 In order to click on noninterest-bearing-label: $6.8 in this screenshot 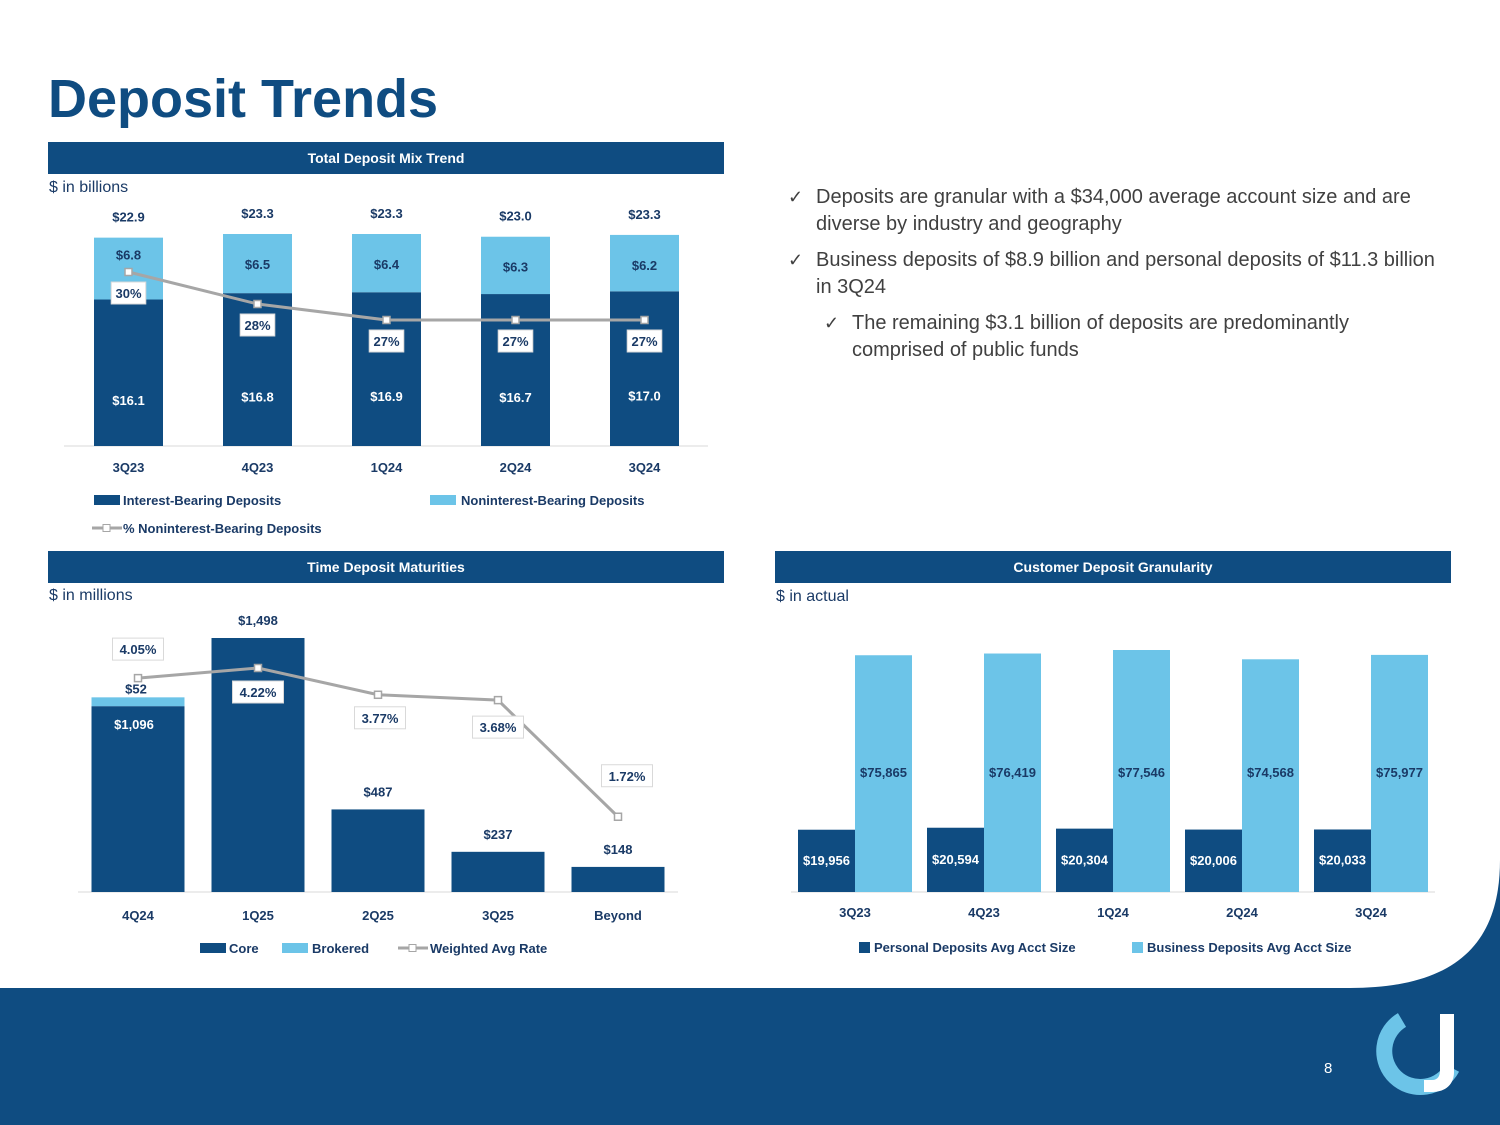, I will do `click(128, 255)`.